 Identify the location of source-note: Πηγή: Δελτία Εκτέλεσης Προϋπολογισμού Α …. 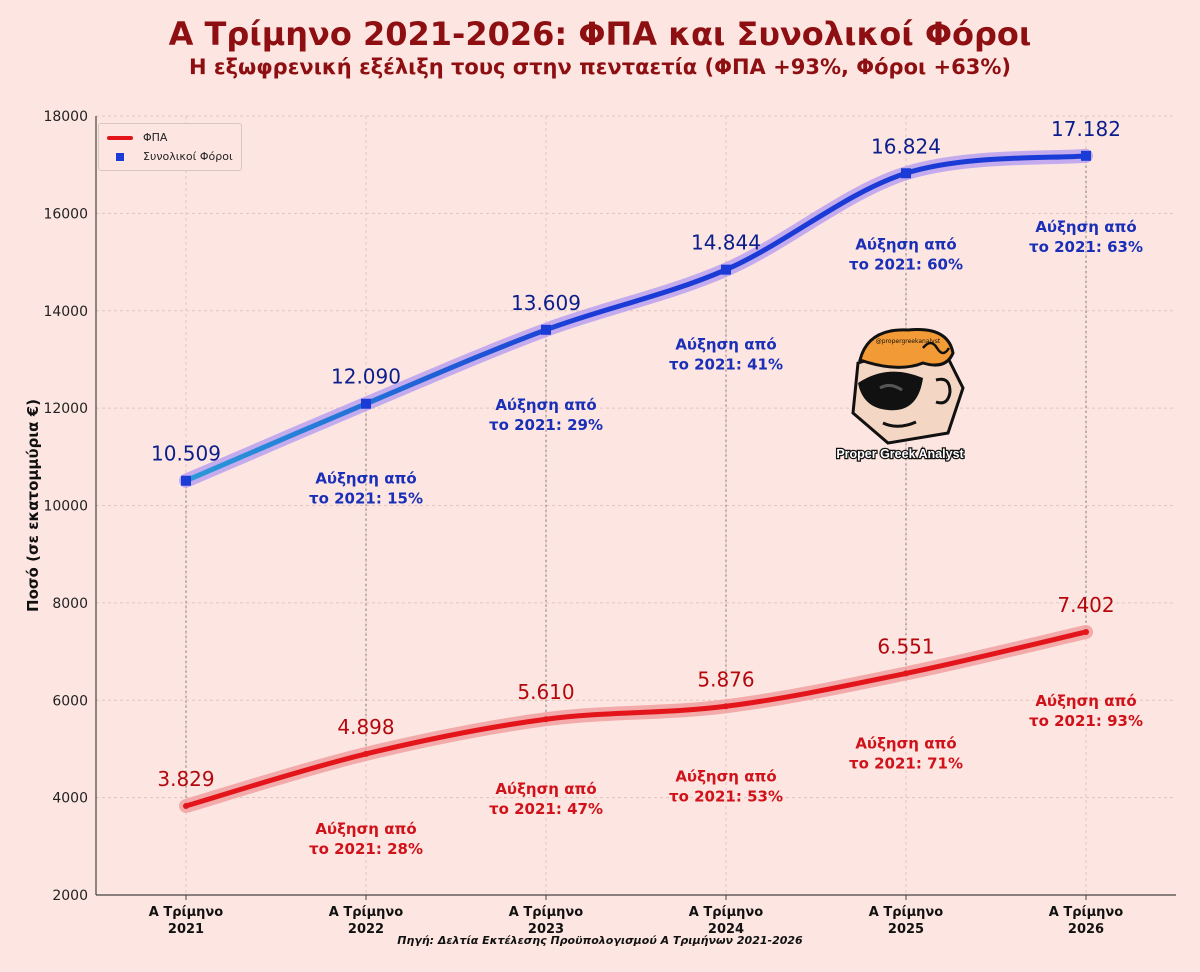
(600, 940).